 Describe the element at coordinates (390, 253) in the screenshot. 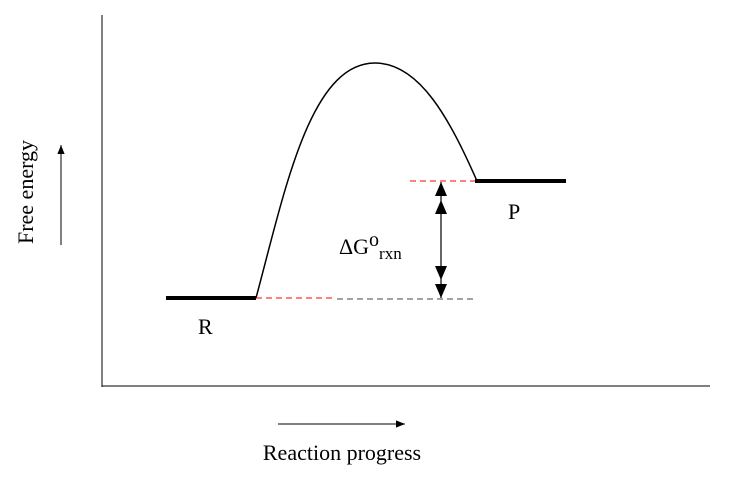

I see `delta-g-subscript: rxn` at that location.